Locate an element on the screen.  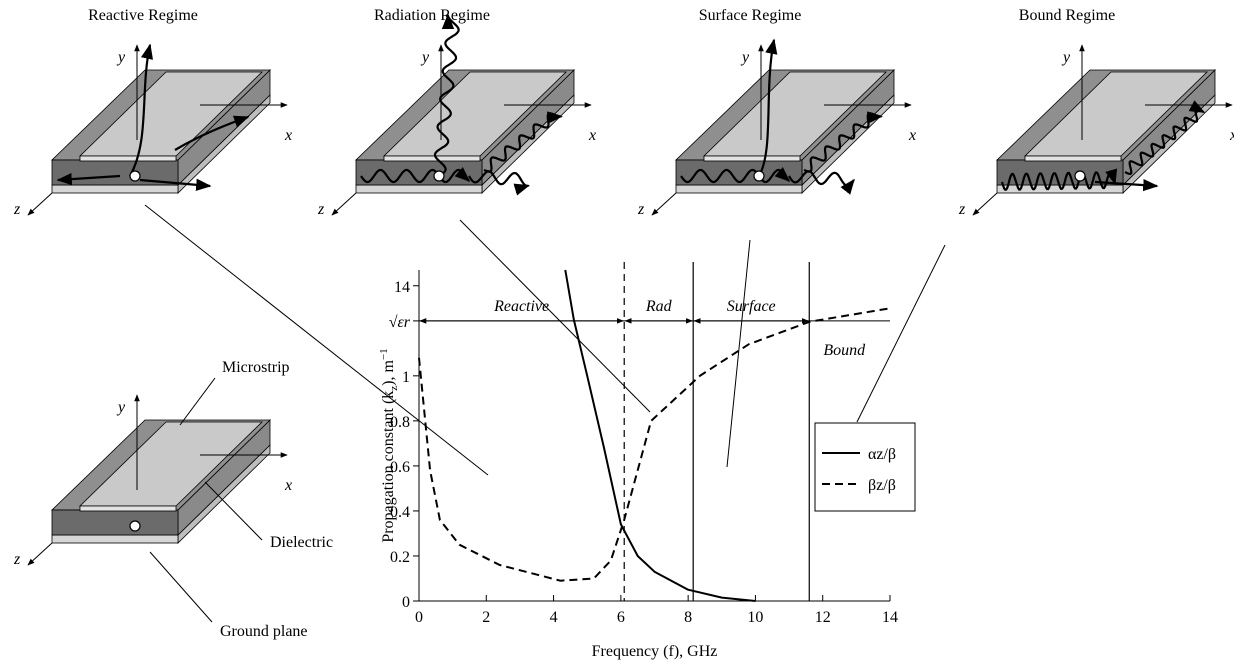
part-label: Dielectric is located at coordinates (301, 542).